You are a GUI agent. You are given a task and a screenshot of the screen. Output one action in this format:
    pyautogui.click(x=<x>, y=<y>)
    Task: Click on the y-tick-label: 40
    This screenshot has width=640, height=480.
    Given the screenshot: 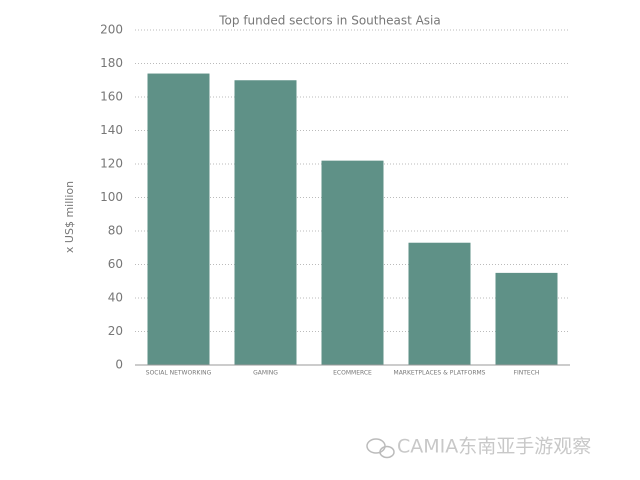 What is the action you would take?
    pyautogui.click(x=115, y=298)
    